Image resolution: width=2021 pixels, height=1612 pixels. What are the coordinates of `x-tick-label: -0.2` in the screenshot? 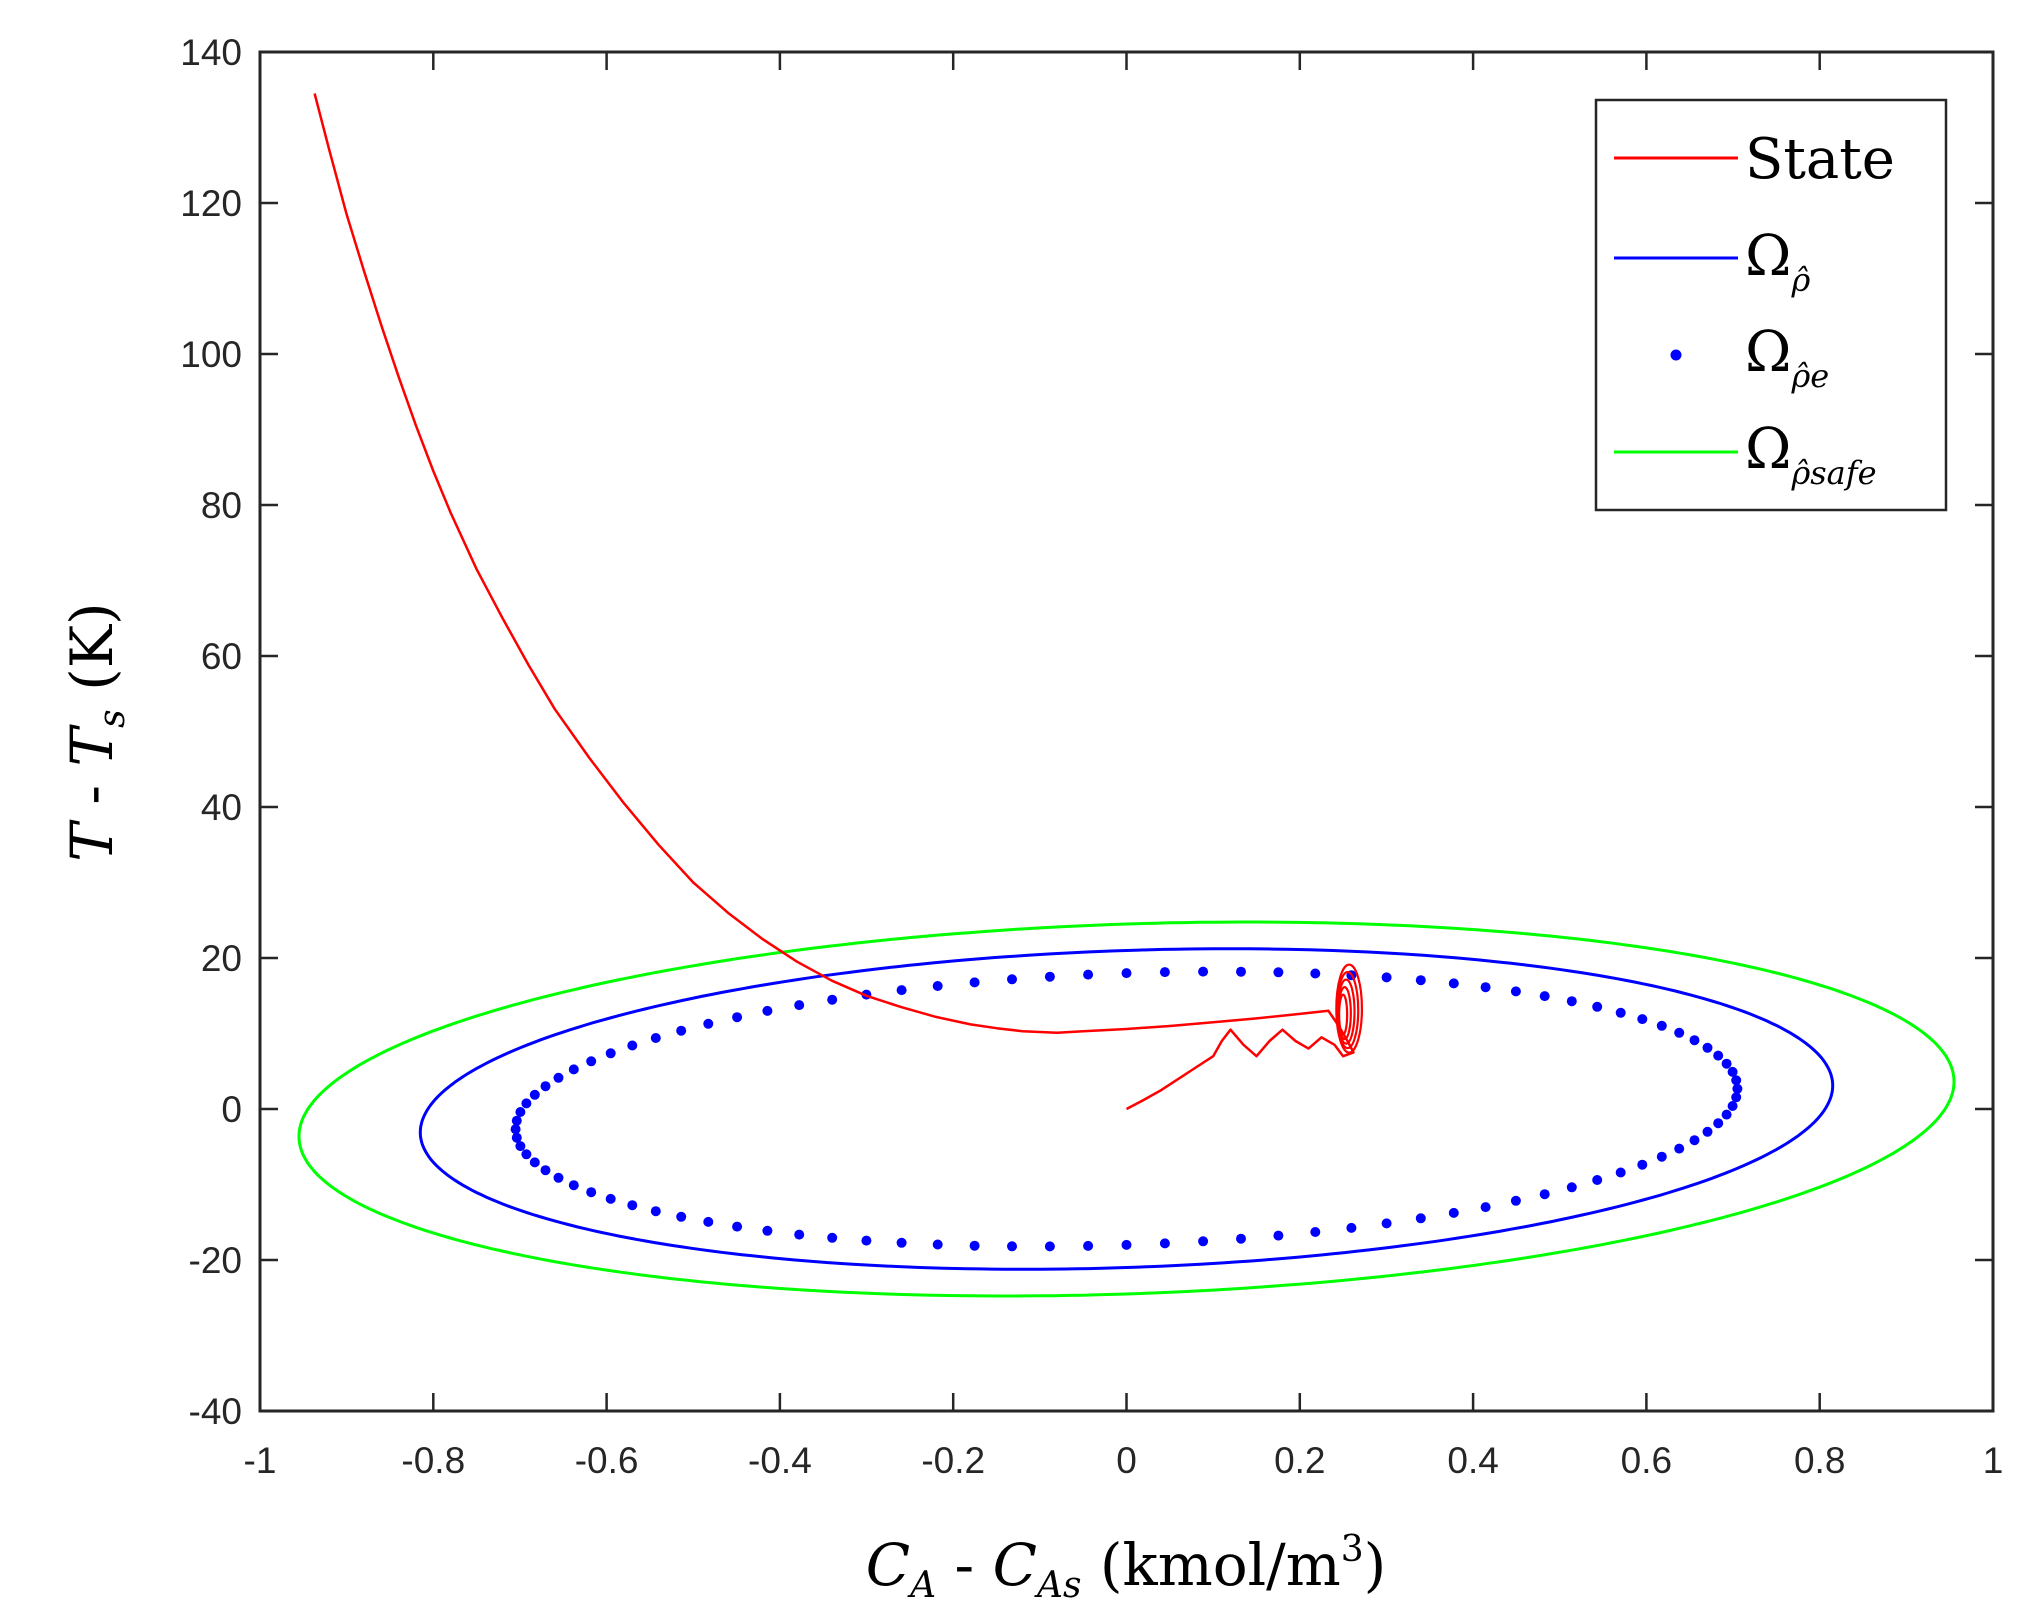 It's located at (953, 1460).